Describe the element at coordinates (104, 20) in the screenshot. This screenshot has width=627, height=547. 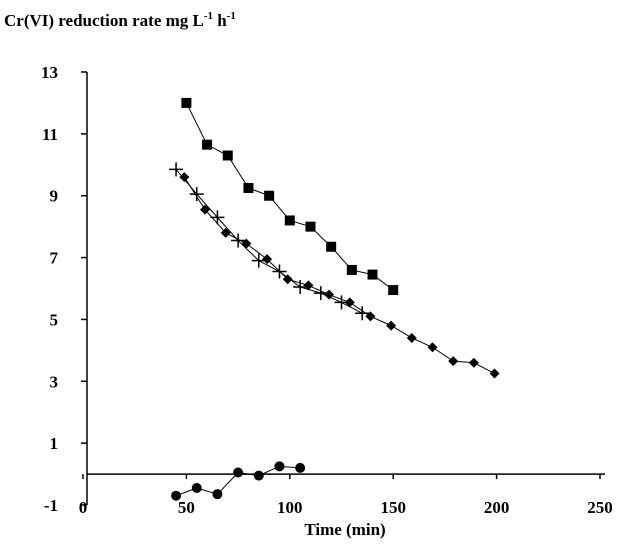
I see `label-part: Cr(VI) reduction rate mg L` at that location.